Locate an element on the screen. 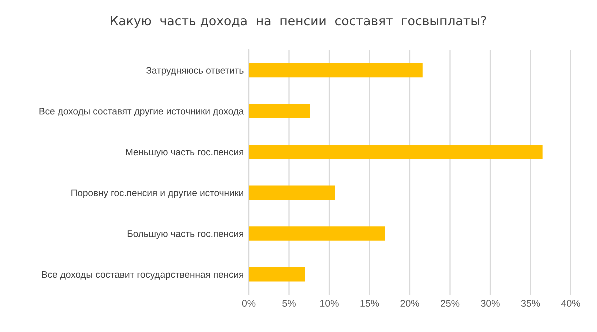 This screenshot has width=597, height=332. x-tick-label: 20% is located at coordinates (410, 303).